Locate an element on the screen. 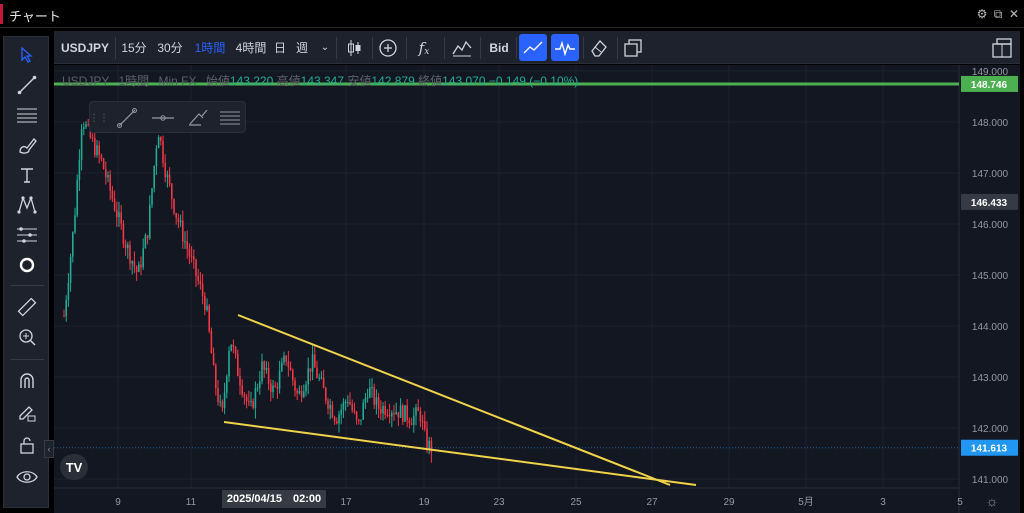  pulse-icon is located at coordinates (565, 48).